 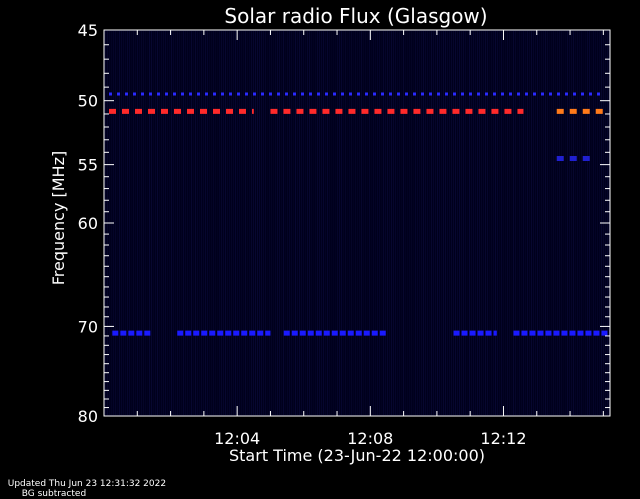 I want to click on background-note: BG subtracted, so click(x=54, y=494).